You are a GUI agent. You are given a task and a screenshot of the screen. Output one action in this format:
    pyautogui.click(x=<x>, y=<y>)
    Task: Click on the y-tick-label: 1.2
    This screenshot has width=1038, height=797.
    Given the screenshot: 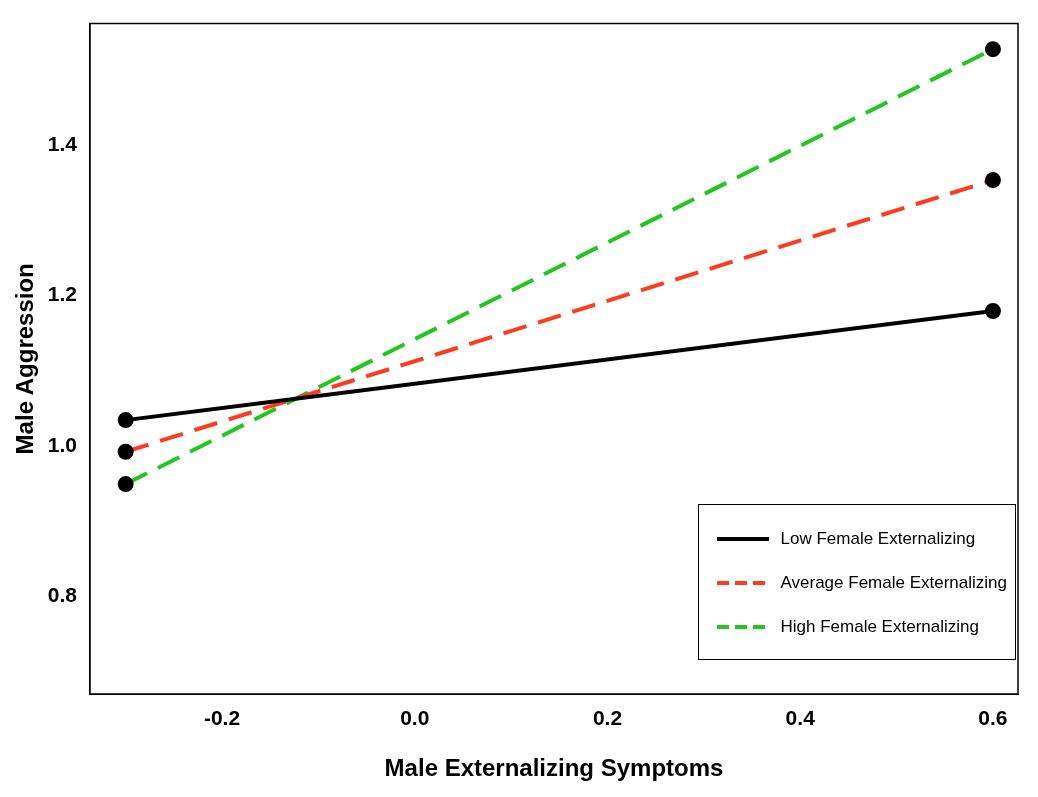 What is the action you would take?
    pyautogui.click(x=62, y=294)
    